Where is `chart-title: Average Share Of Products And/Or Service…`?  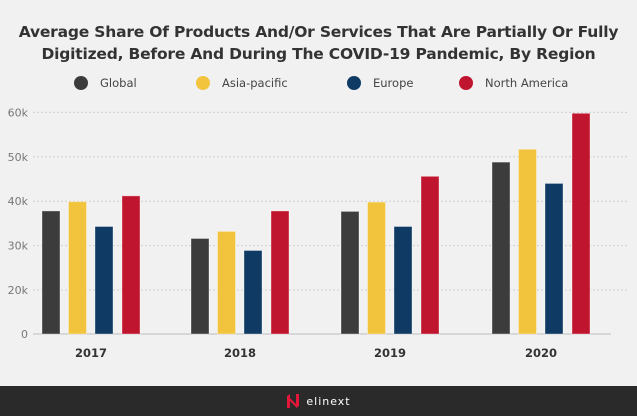
chart-title: Average Share Of Products And/Or Service… is located at coordinates (318, 43).